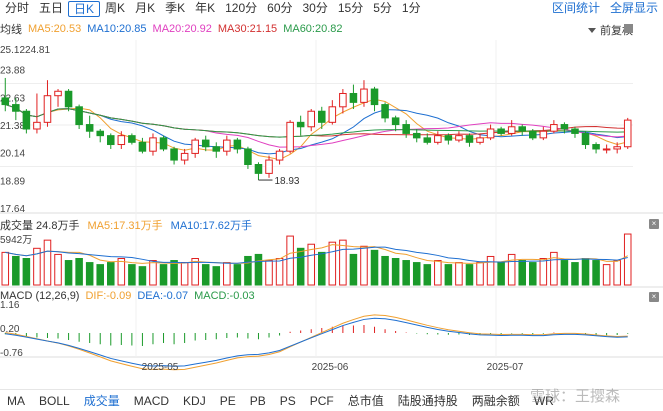  I want to click on ma10-value: MA10:20.85, so click(117, 29).